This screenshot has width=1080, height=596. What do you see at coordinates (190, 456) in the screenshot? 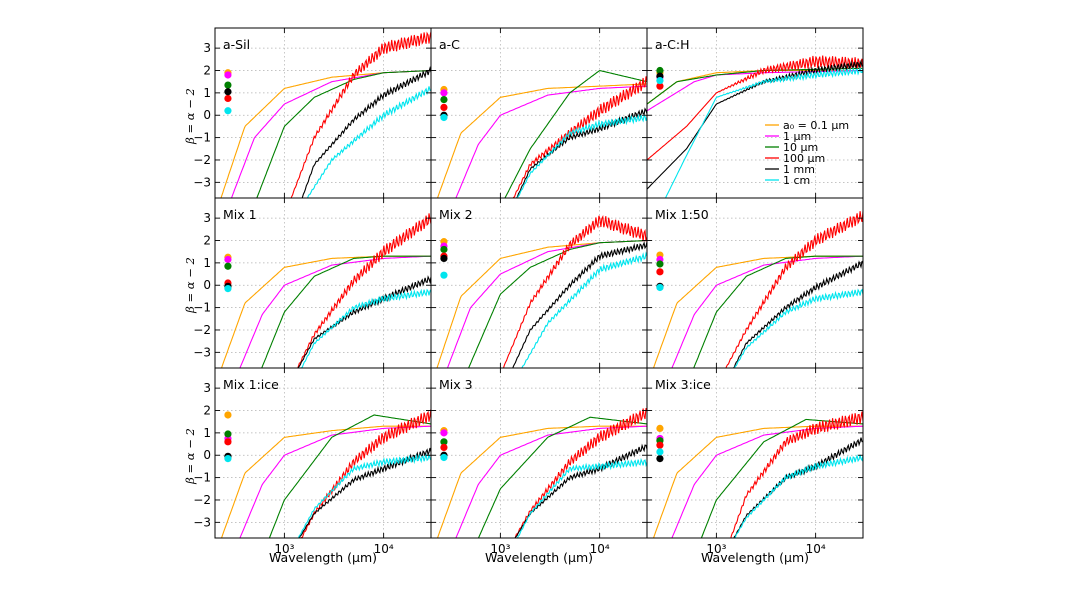
I see `y-axis-title-row-3: β = α − 2` at bounding box center [190, 456].